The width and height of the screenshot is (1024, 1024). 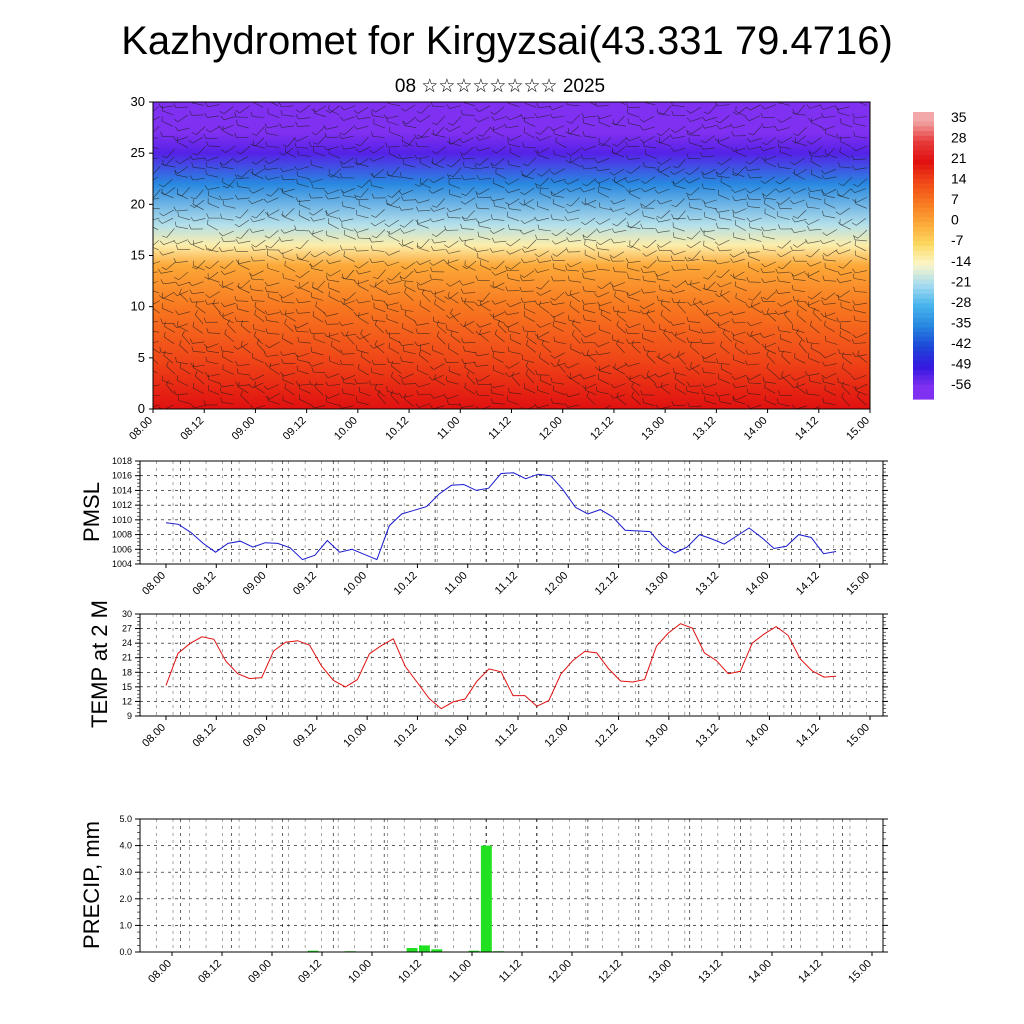 What do you see at coordinates (556, 584) in the screenshot?
I see `x-tick-label: 12.00` at bounding box center [556, 584].